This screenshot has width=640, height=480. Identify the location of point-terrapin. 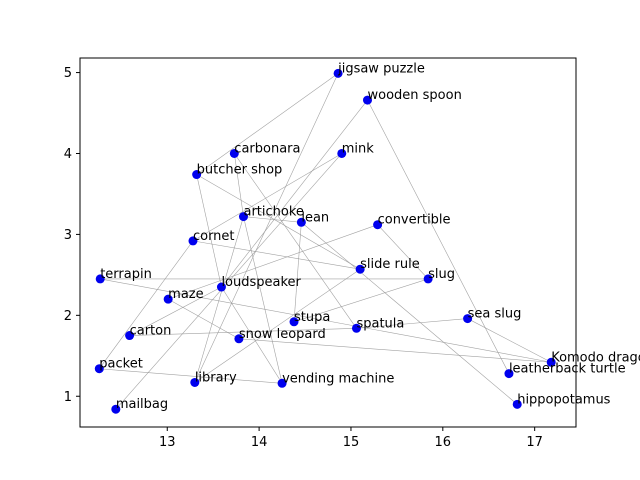
(100, 279).